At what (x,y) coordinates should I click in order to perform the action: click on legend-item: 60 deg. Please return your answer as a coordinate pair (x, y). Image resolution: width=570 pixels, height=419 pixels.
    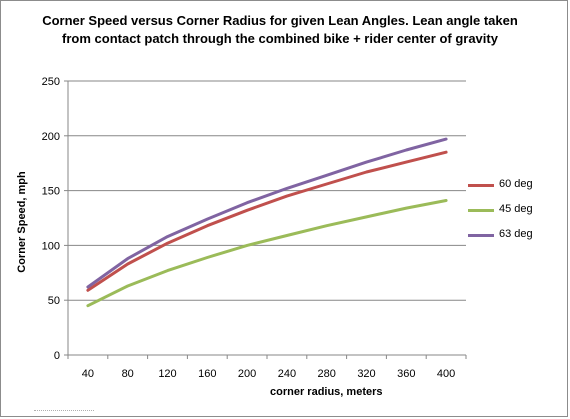
    Looking at the image, I should click on (516, 190).